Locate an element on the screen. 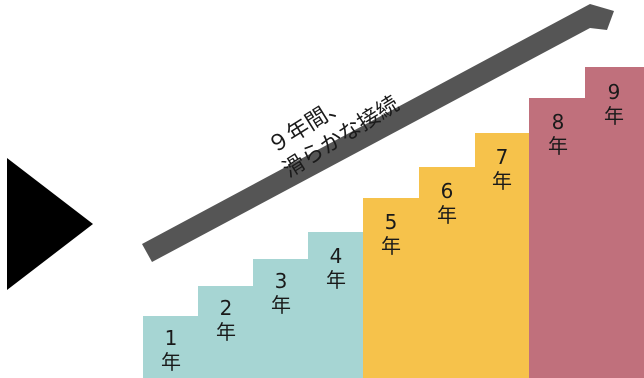  step-label-6: 6 年 is located at coordinates (447, 203).